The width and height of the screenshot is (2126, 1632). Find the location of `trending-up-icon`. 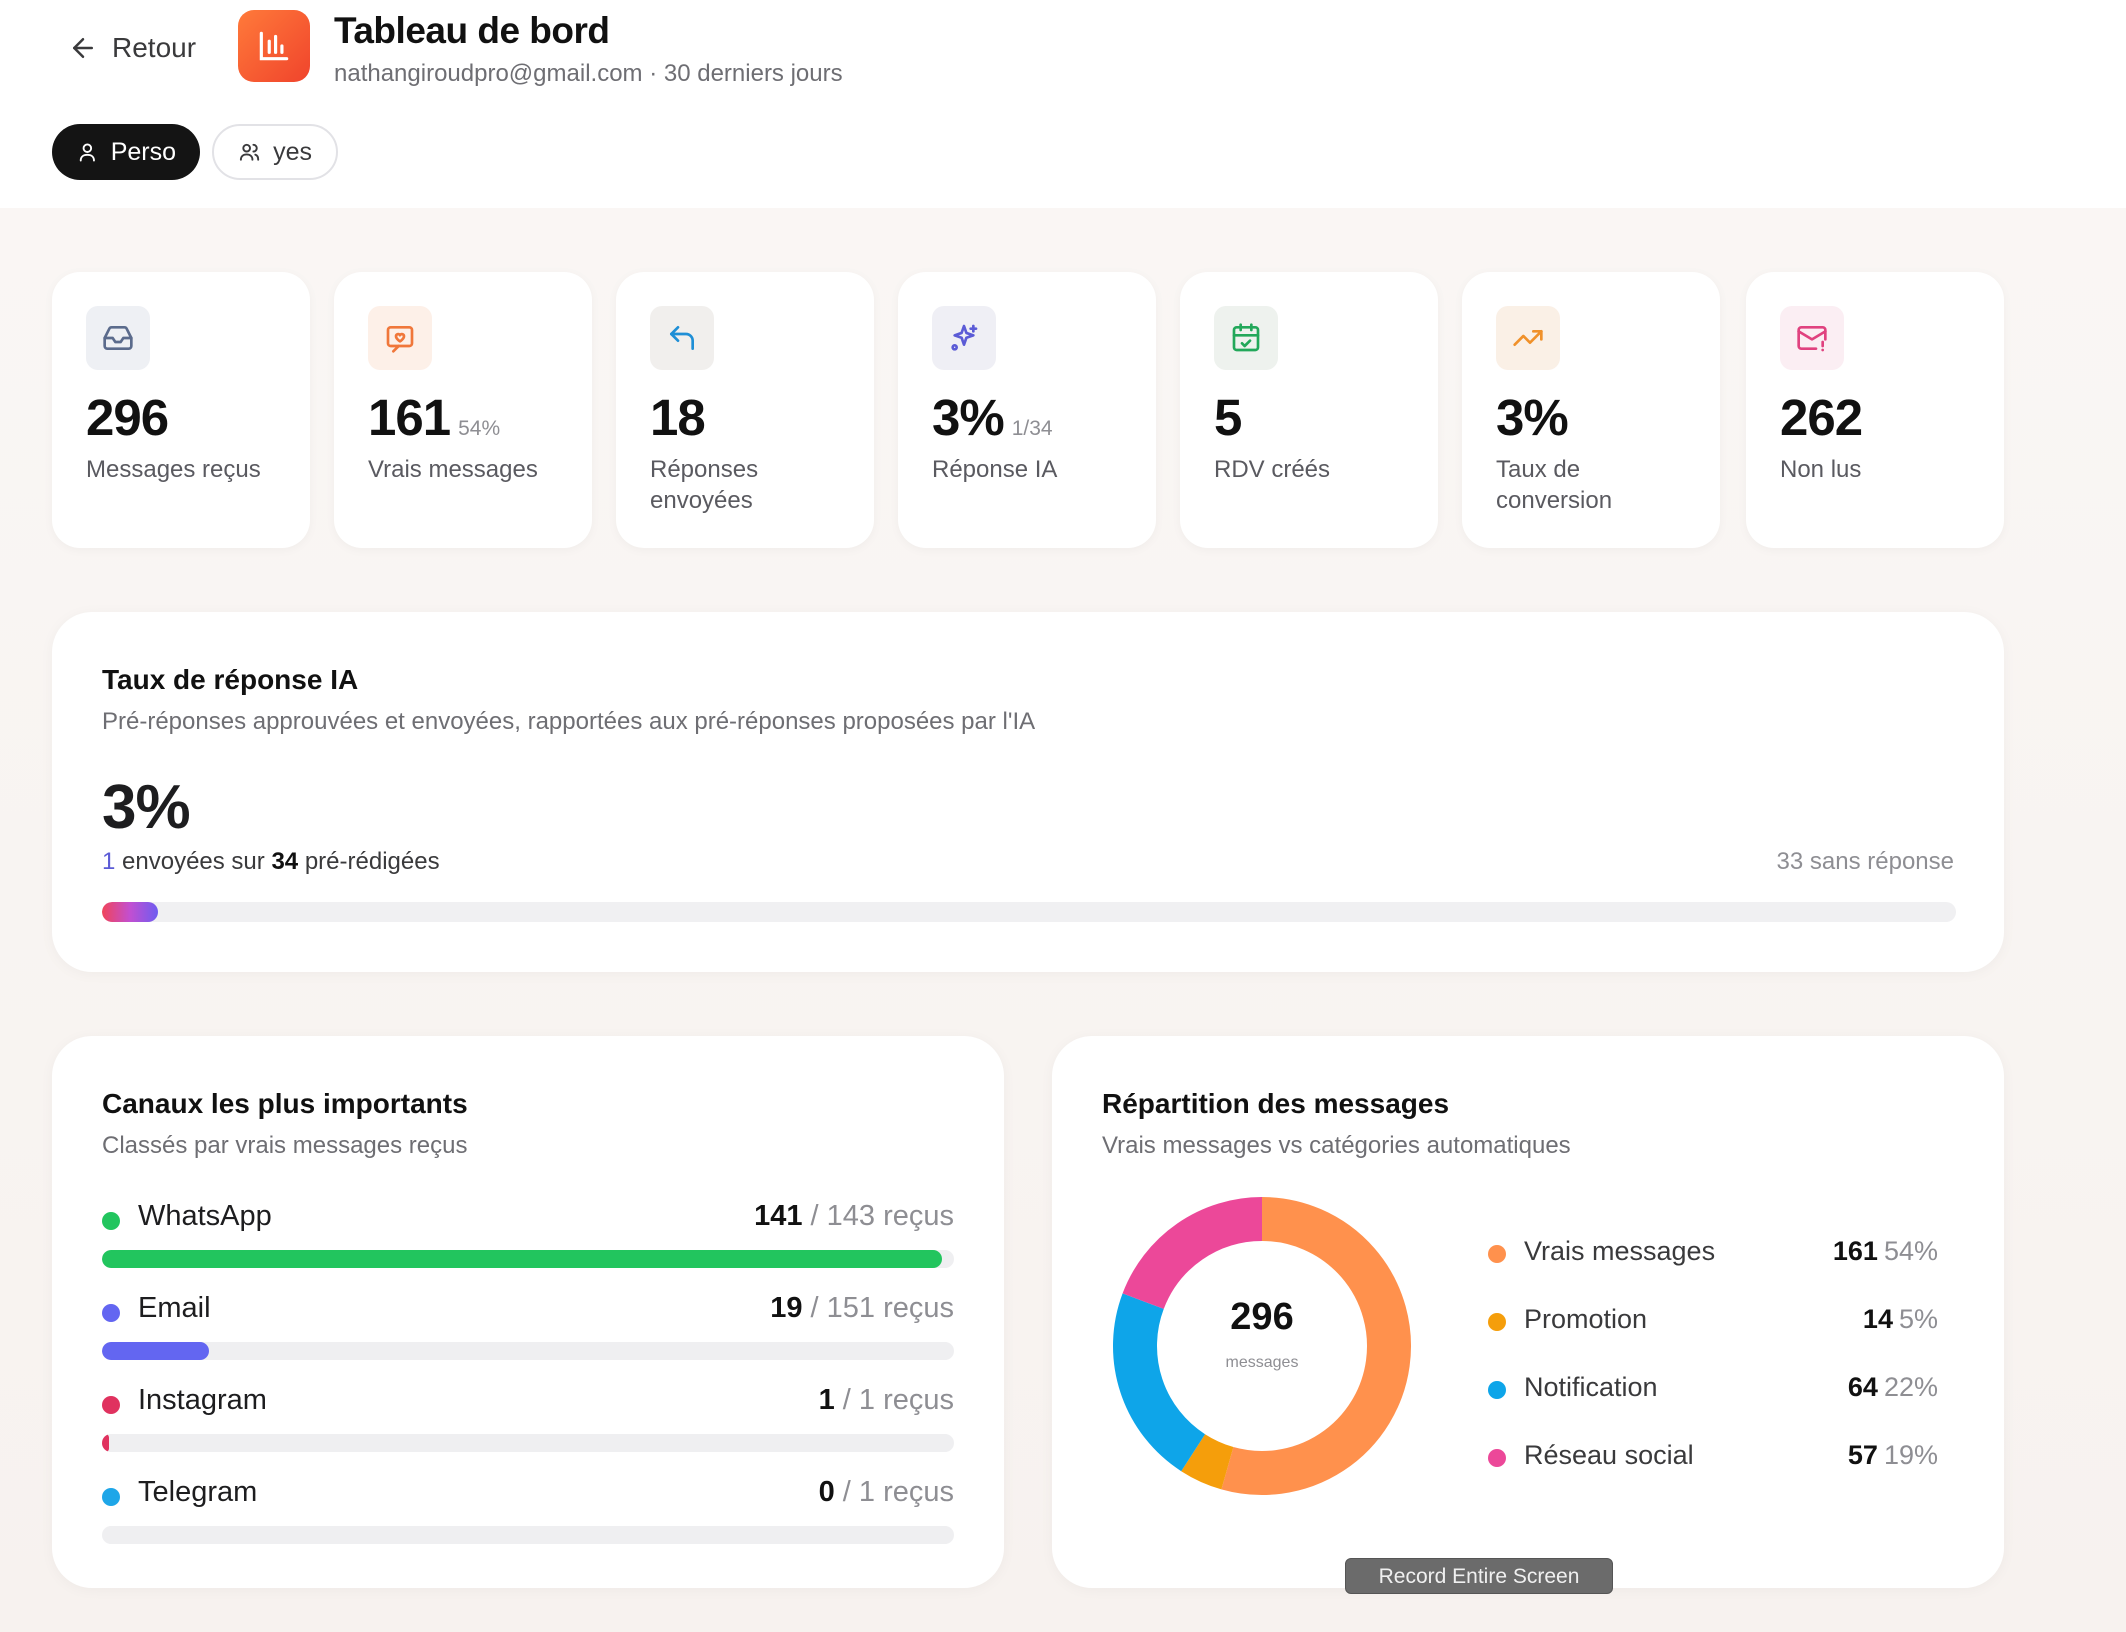

trending-up-icon is located at coordinates (1528, 338).